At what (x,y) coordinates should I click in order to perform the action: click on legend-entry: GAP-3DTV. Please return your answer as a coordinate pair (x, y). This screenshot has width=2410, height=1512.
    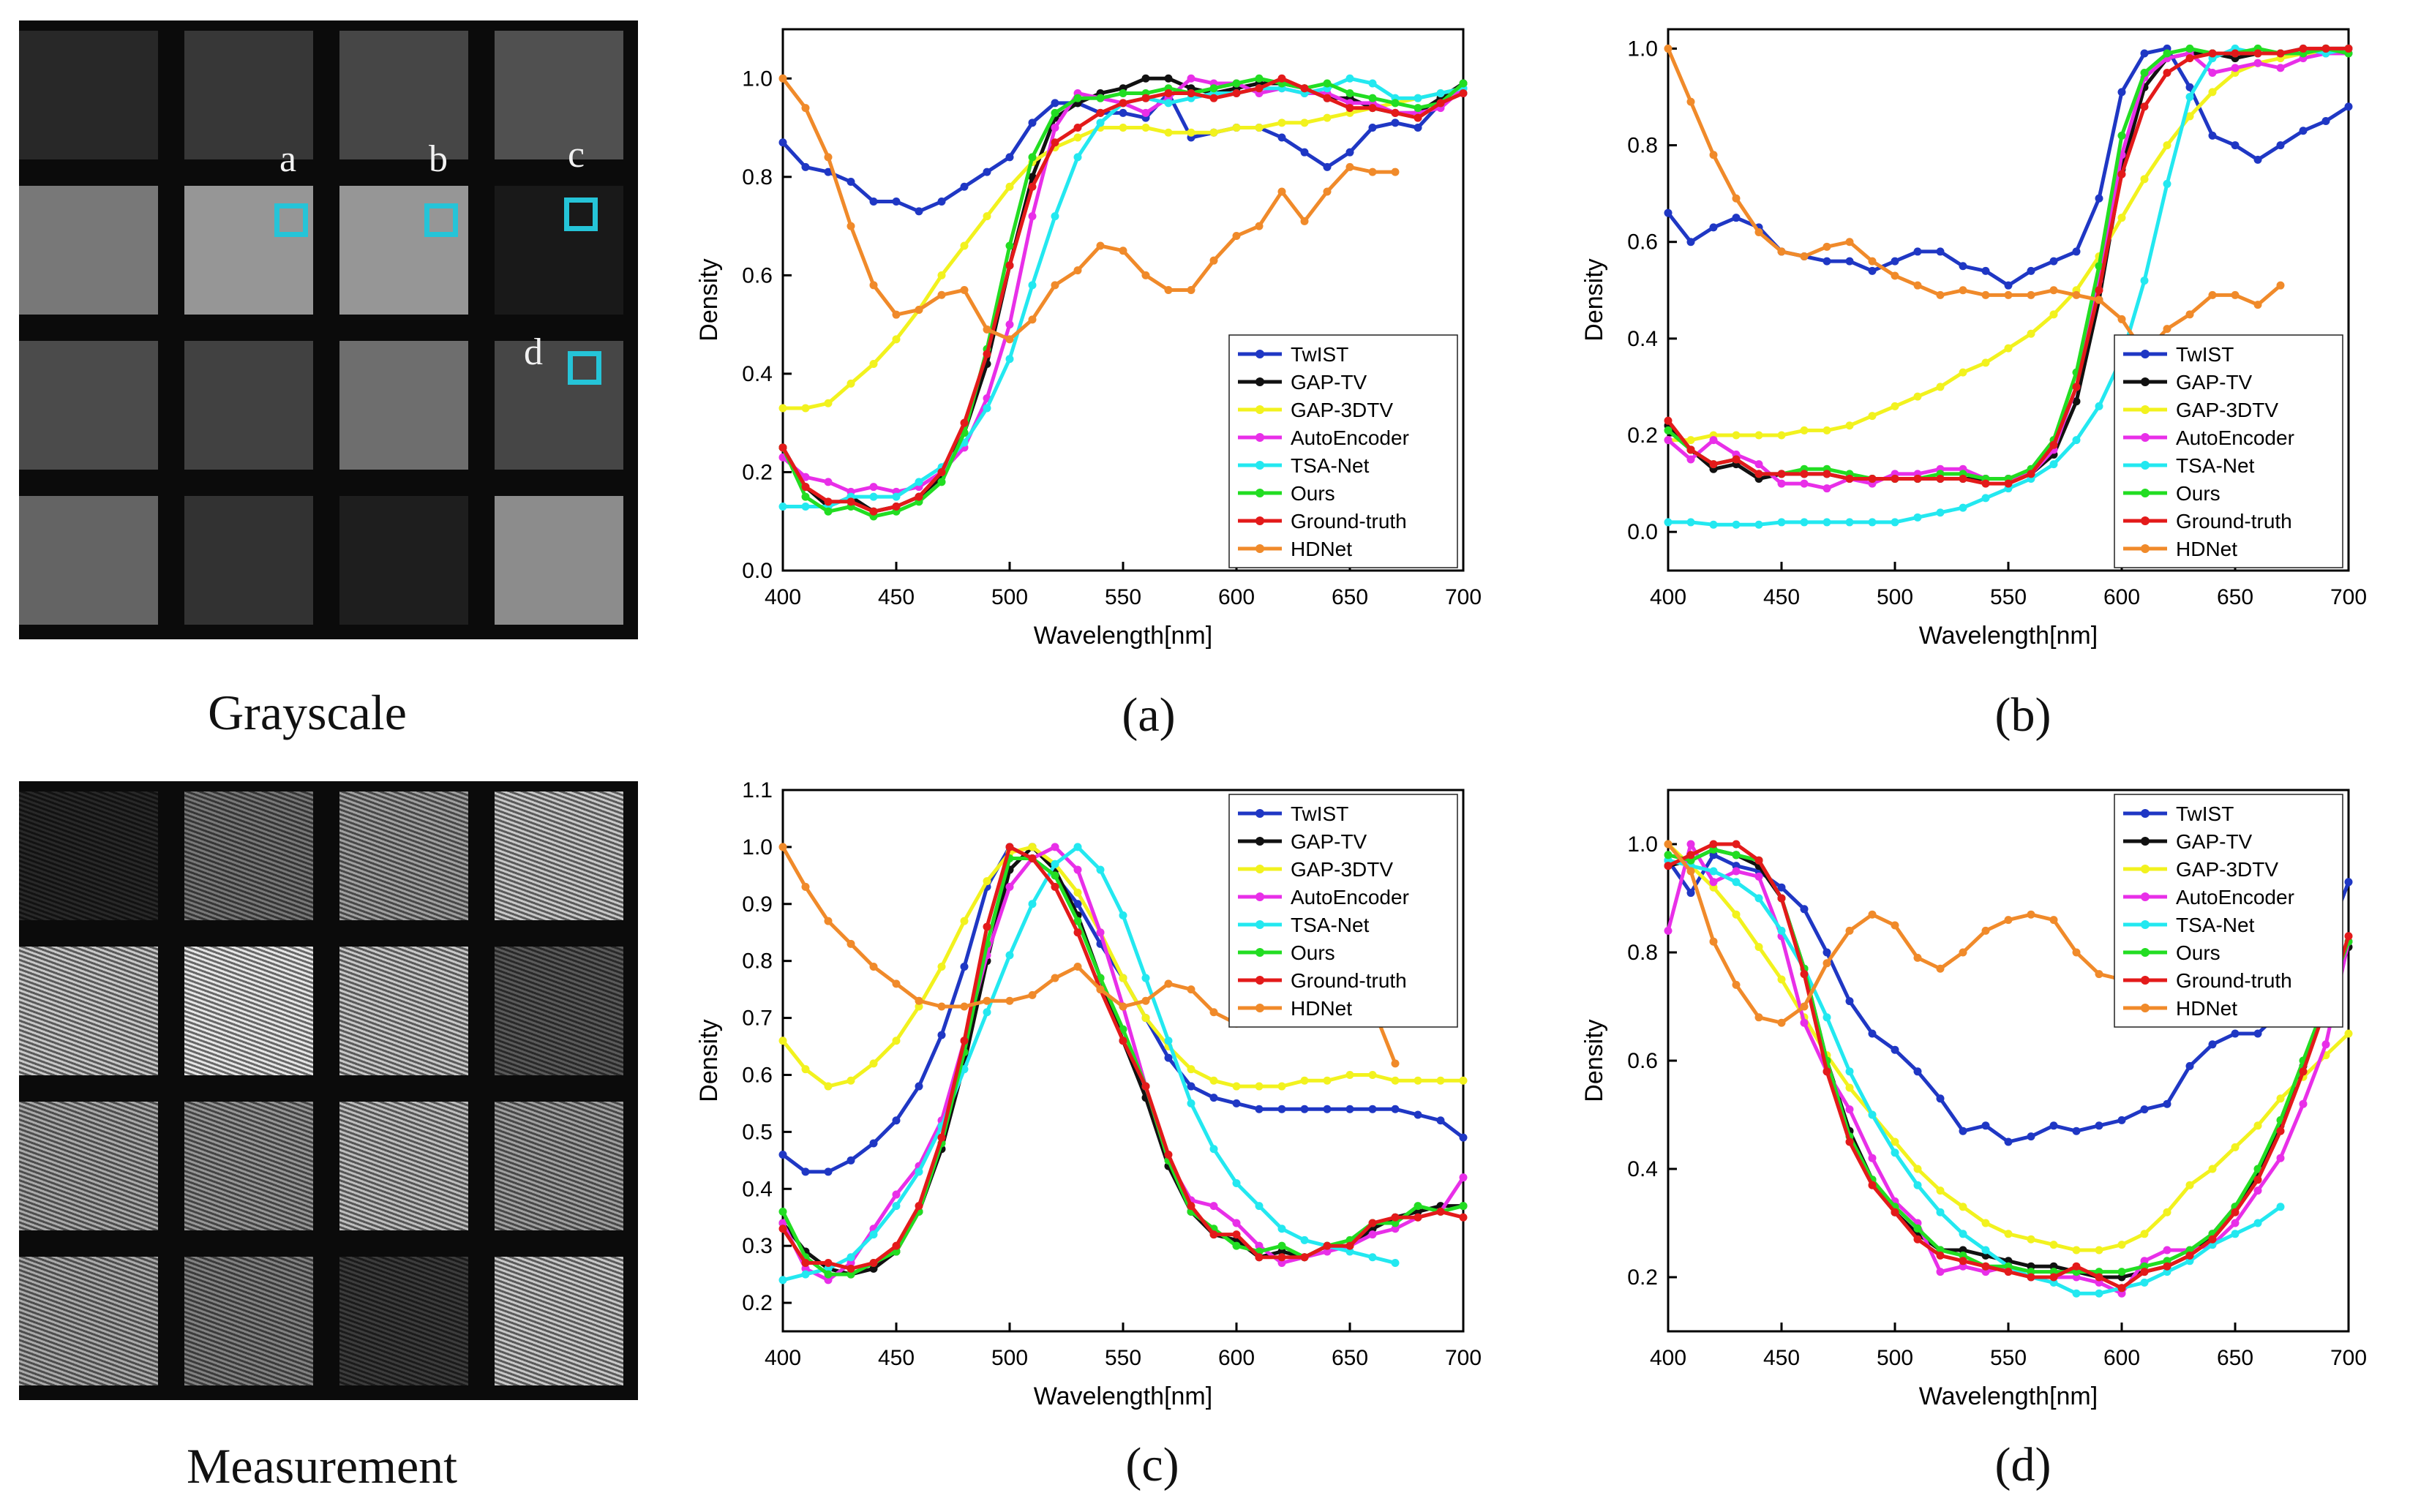
    Looking at the image, I should click on (1342, 410).